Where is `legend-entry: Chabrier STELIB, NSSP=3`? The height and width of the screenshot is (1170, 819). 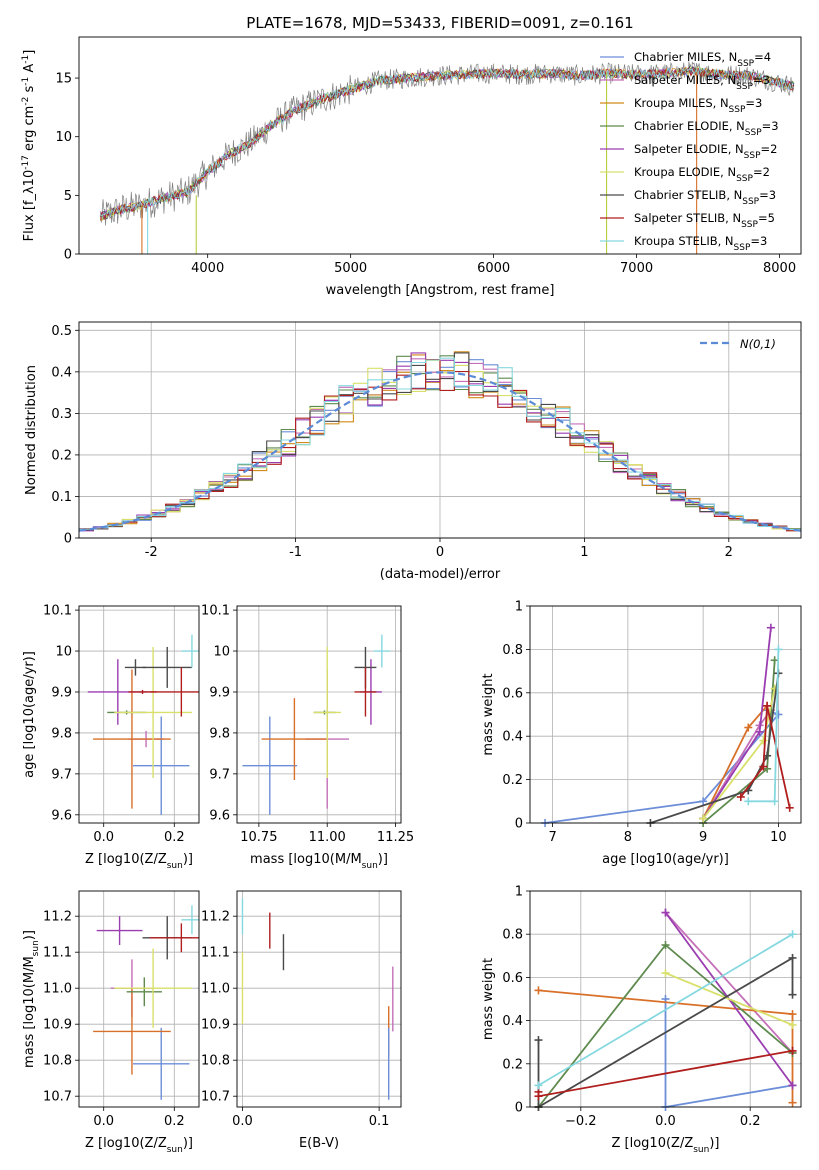
legend-entry: Chabrier STELIB, NSSP=3 is located at coordinates (705, 197).